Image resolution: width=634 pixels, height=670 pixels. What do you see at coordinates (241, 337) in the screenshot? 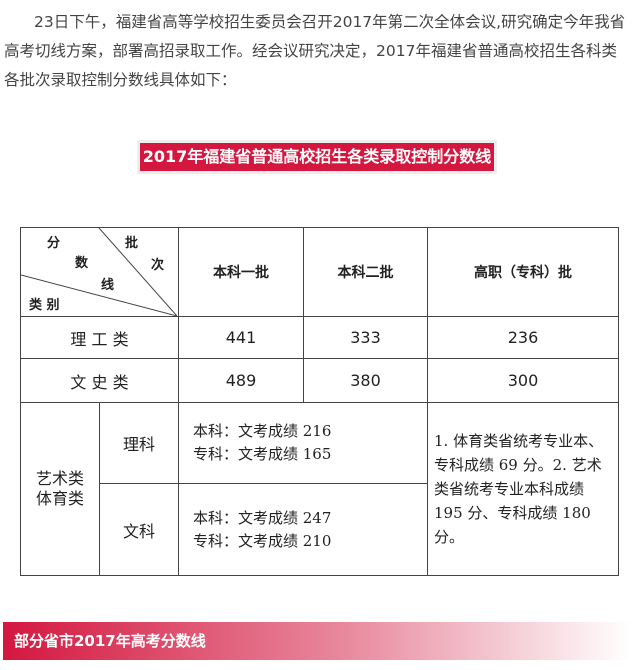
I see `score-cell: 441` at bounding box center [241, 337].